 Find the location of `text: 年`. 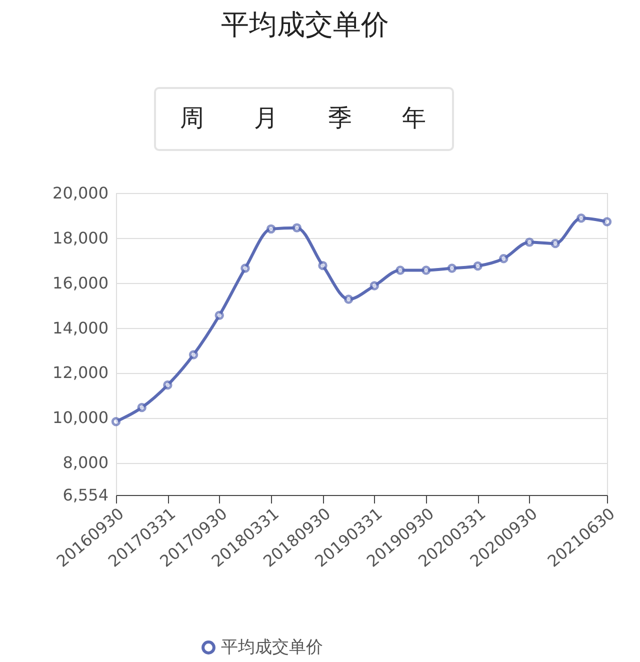

text: 年 is located at coordinates (414, 118).